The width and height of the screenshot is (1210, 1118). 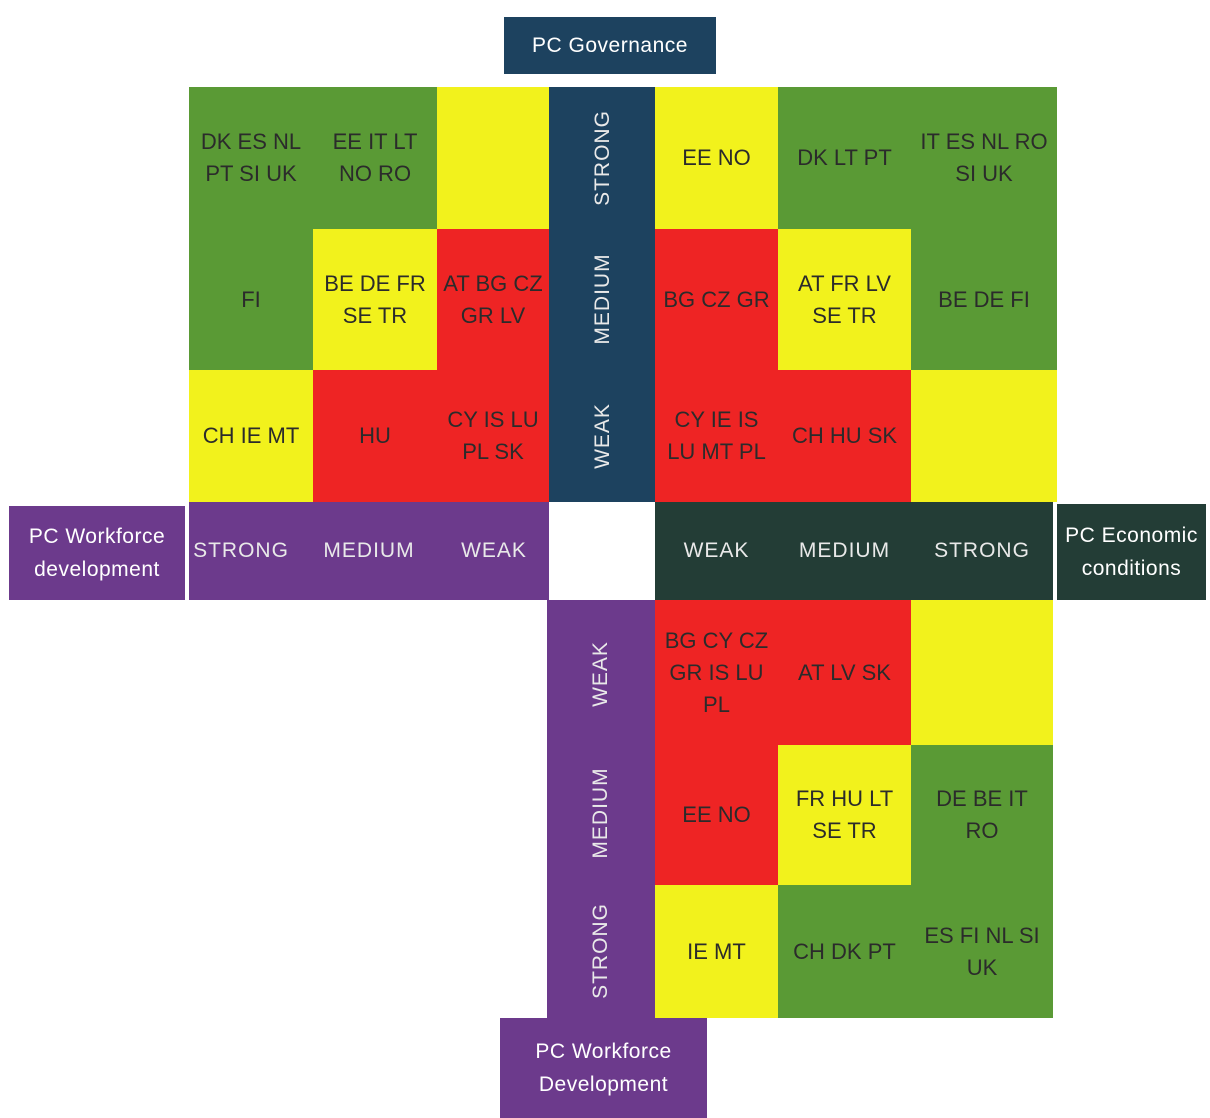 I want to click on tr-cell-r1c3: IT ES NL RO SI UK, so click(x=984, y=158).